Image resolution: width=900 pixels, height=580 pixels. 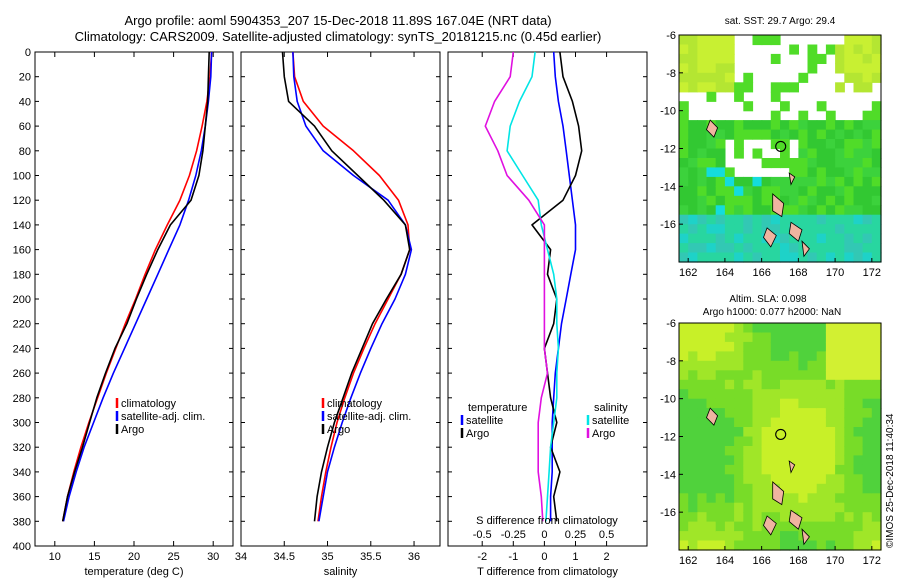 I want to click on legend-label: climatology, so click(x=355, y=404).